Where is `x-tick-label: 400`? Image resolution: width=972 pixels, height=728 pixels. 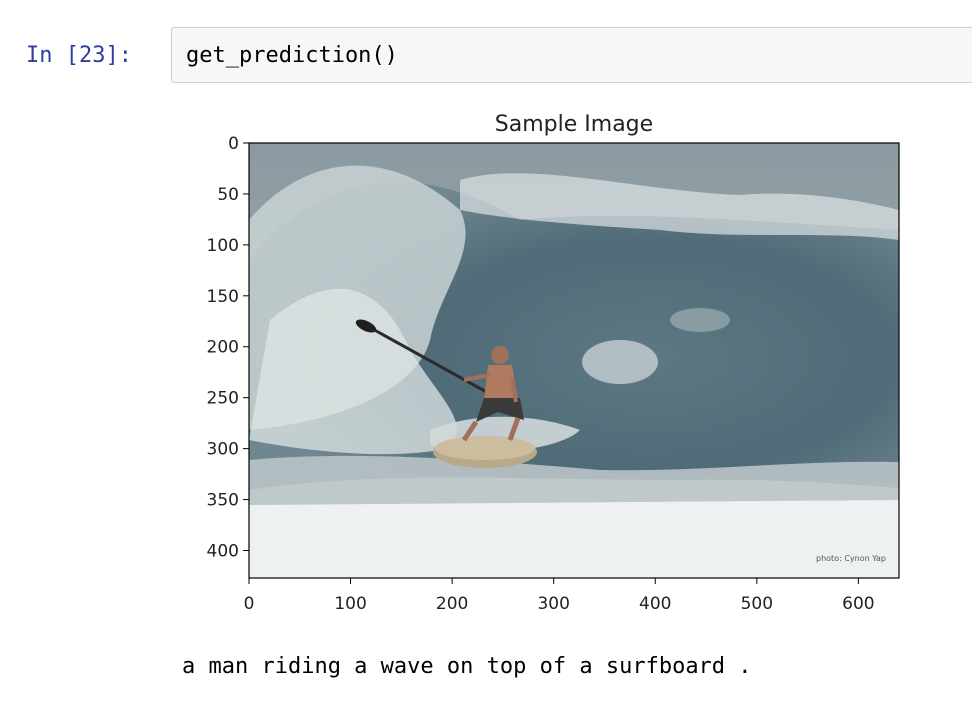 x-tick-label: 400 is located at coordinates (655, 604).